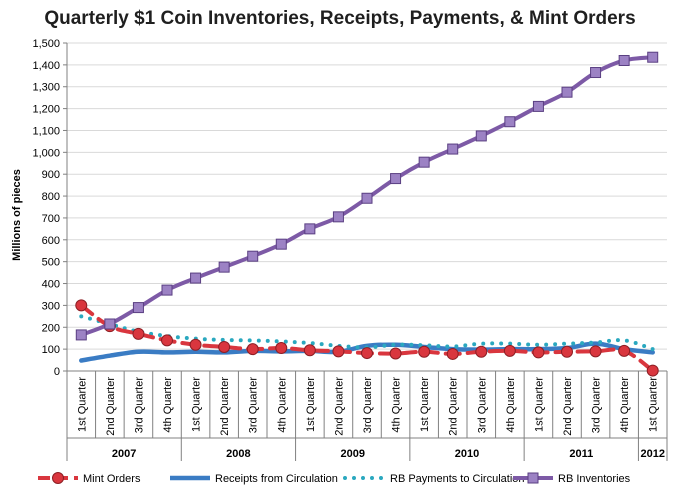  Describe the element at coordinates (594, 479) in the screenshot. I see `legend-label: RB Inventories` at that location.